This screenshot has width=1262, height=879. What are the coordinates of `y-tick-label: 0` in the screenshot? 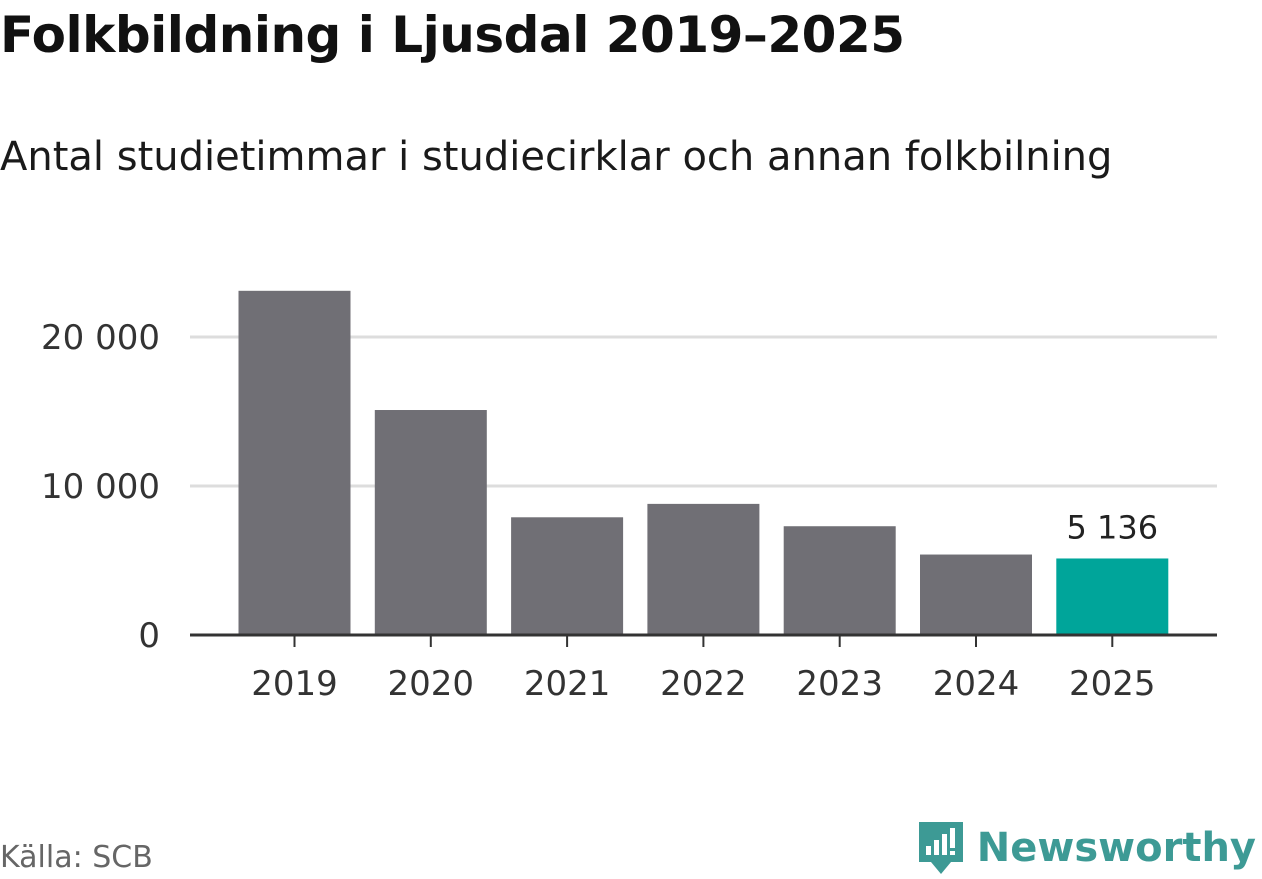 It's located at (149, 636).